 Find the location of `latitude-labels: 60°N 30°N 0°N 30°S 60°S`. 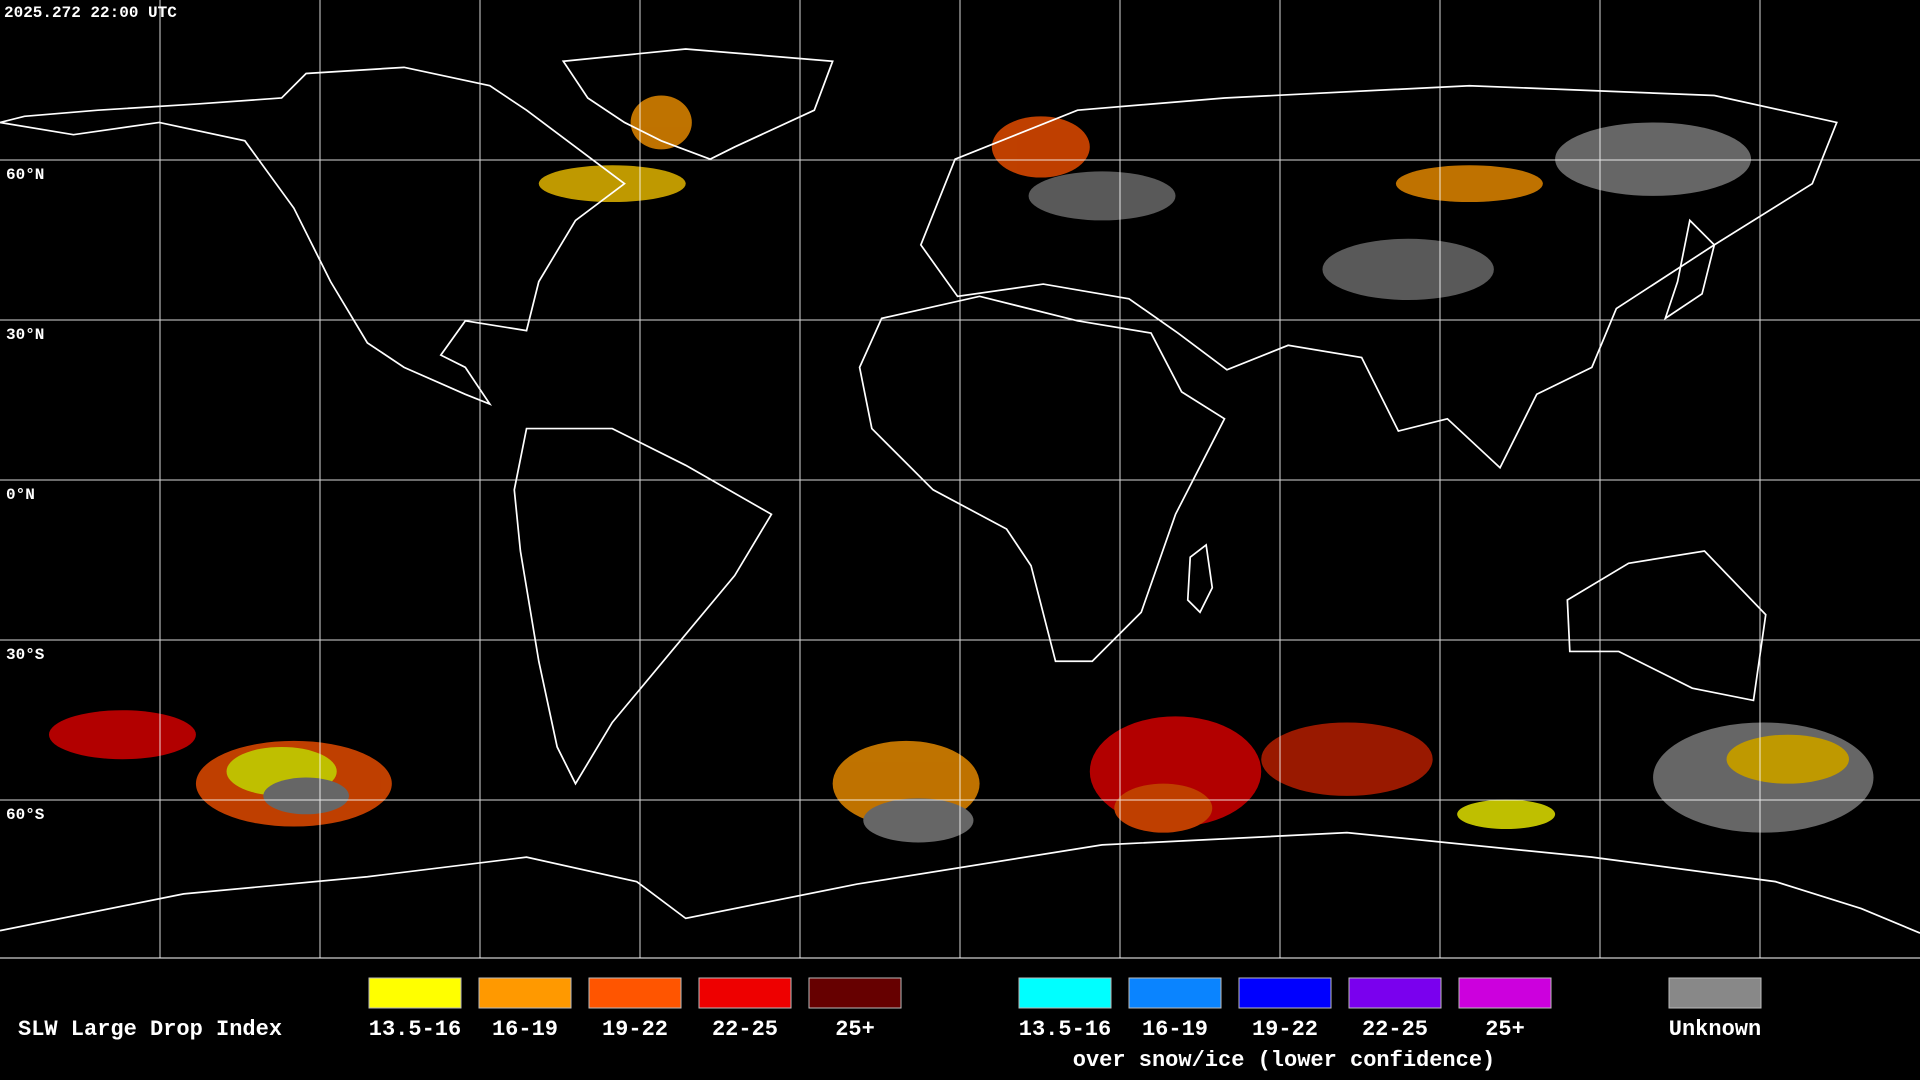

latitude-labels: 60°N 30°N 0°N 30°S 60°S is located at coordinates (25, 495).